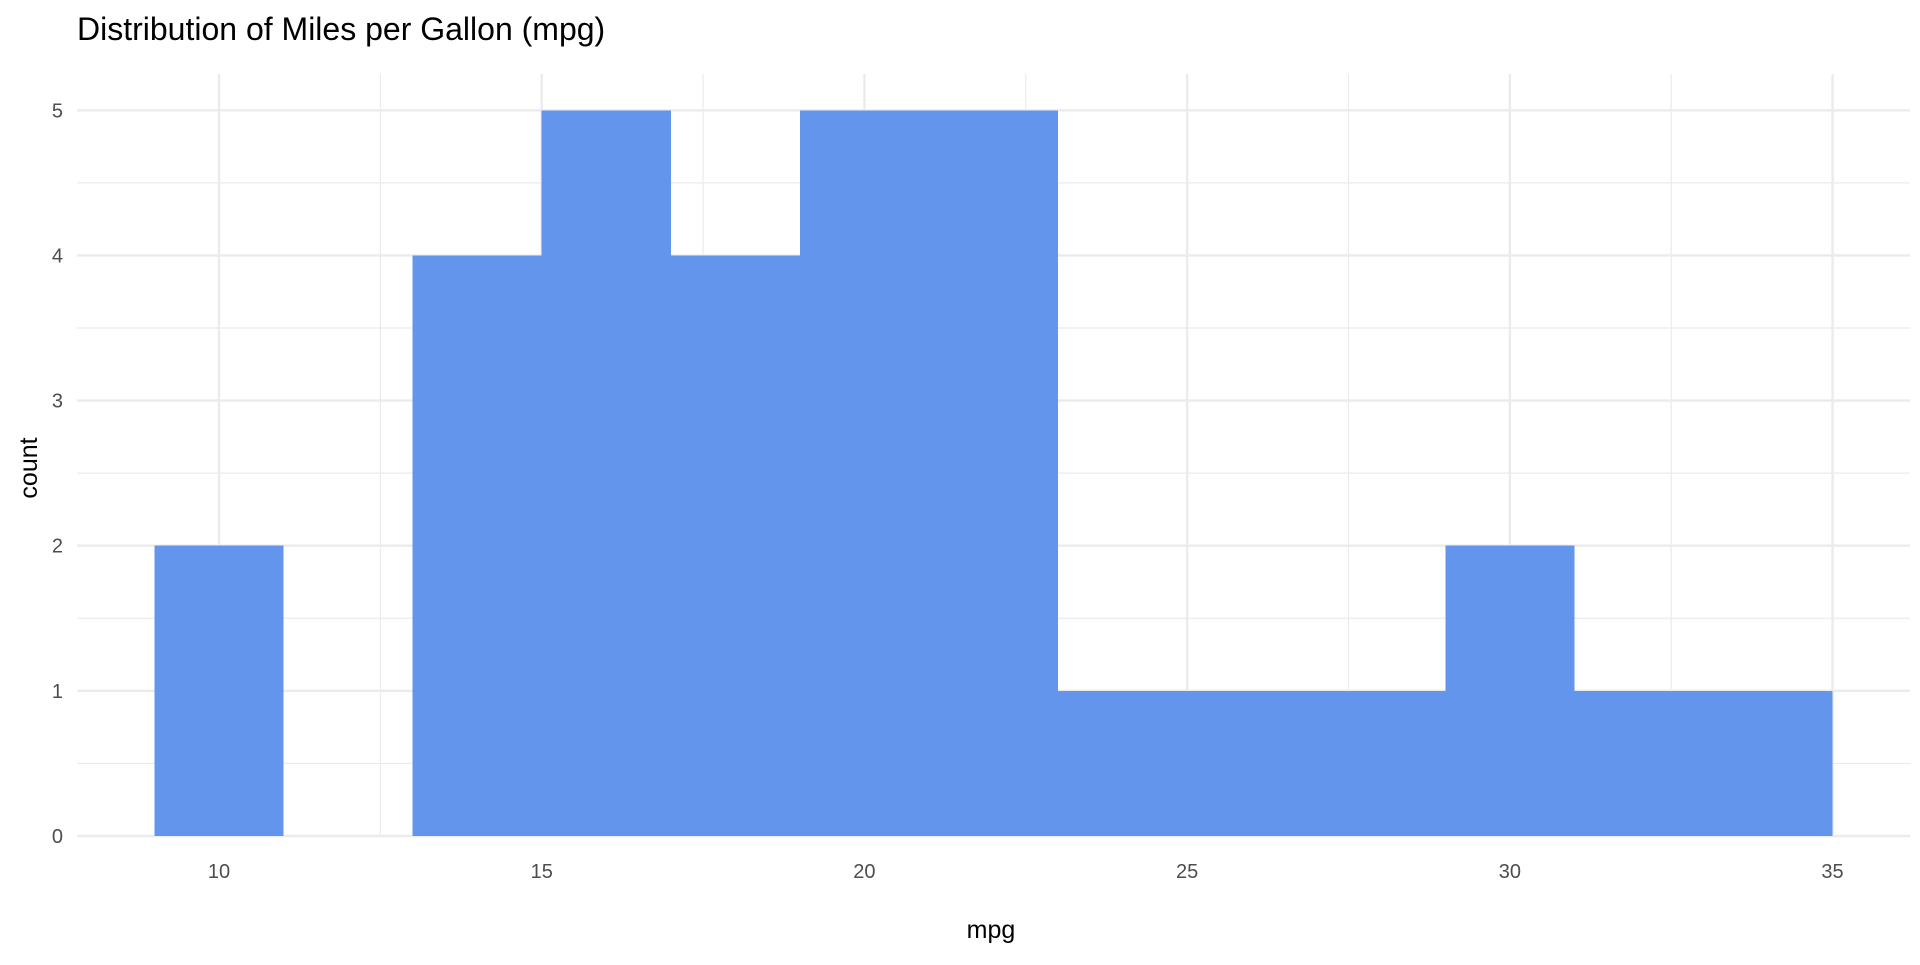  I want to click on x-tick-label: 10, so click(219, 872).